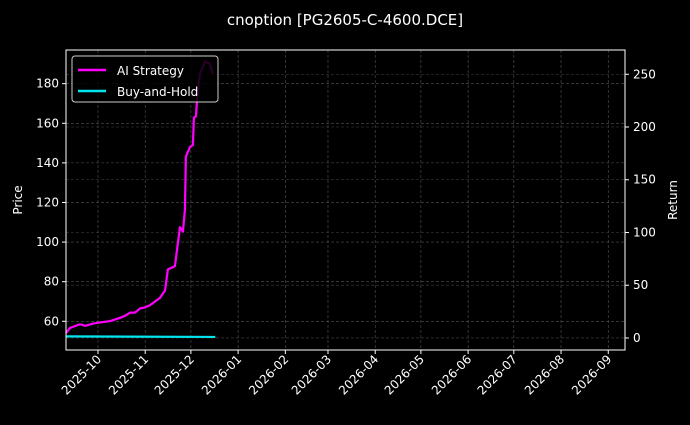  What do you see at coordinates (47, 242) in the screenshot?
I see `y-tick-label: 100` at bounding box center [47, 242].